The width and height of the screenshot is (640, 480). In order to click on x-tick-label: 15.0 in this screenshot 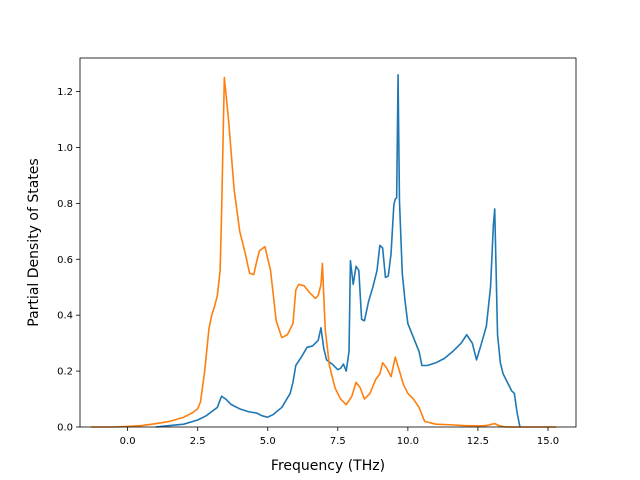, I will do `click(548, 441)`.